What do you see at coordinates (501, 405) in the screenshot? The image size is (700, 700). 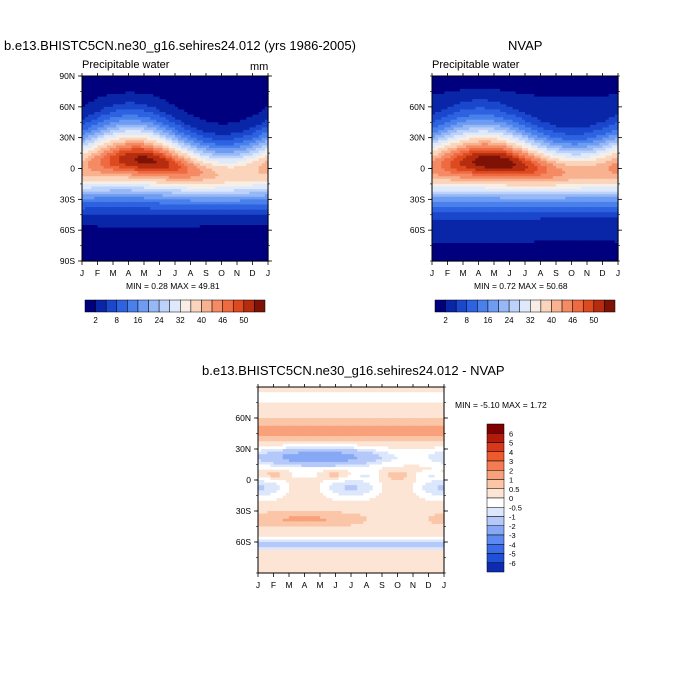 I see `panel3-minmax: MIN = -5.10 MAX = 1.72` at bounding box center [501, 405].